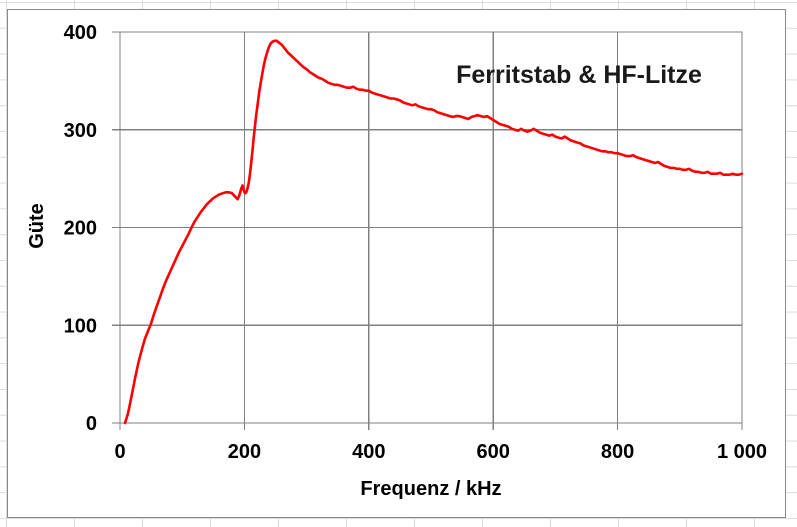 Image resolution: width=797 pixels, height=527 pixels. What do you see at coordinates (579, 75) in the screenshot?
I see `chart-title: Ferritstab & HF-Litze` at bounding box center [579, 75].